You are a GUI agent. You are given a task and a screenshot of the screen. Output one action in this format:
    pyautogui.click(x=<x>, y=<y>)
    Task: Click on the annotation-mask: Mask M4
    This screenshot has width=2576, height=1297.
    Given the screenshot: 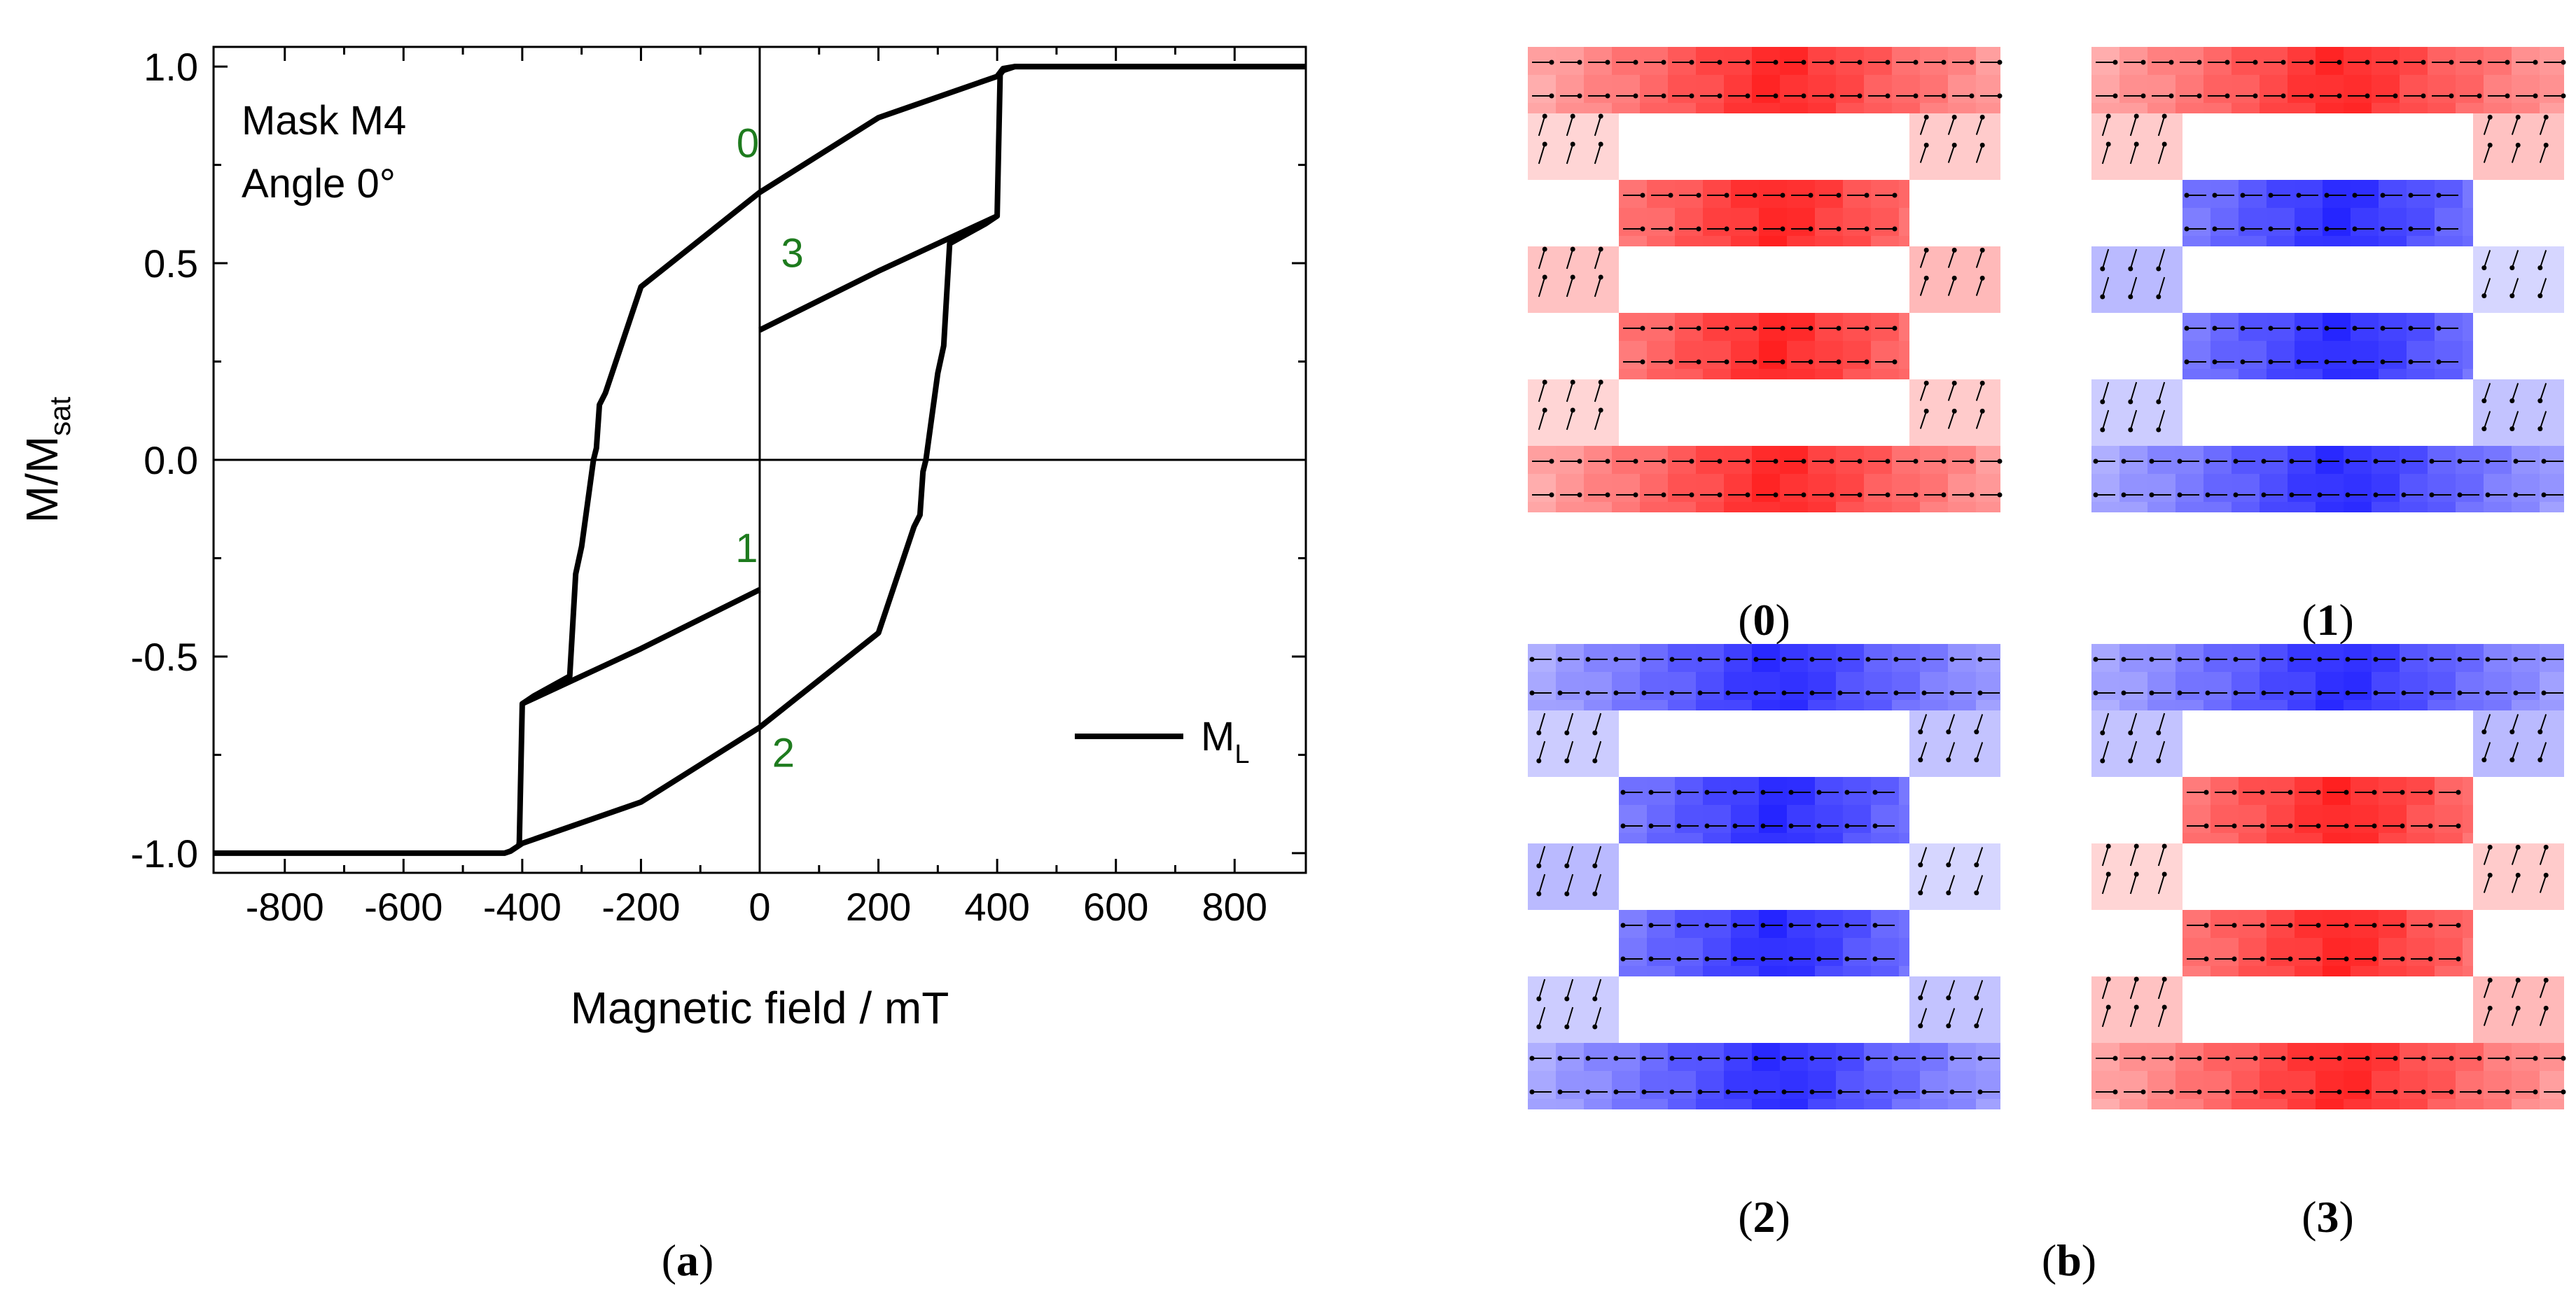 What is the action you would take?
    pyautogui.click(x=324, y=120)
    